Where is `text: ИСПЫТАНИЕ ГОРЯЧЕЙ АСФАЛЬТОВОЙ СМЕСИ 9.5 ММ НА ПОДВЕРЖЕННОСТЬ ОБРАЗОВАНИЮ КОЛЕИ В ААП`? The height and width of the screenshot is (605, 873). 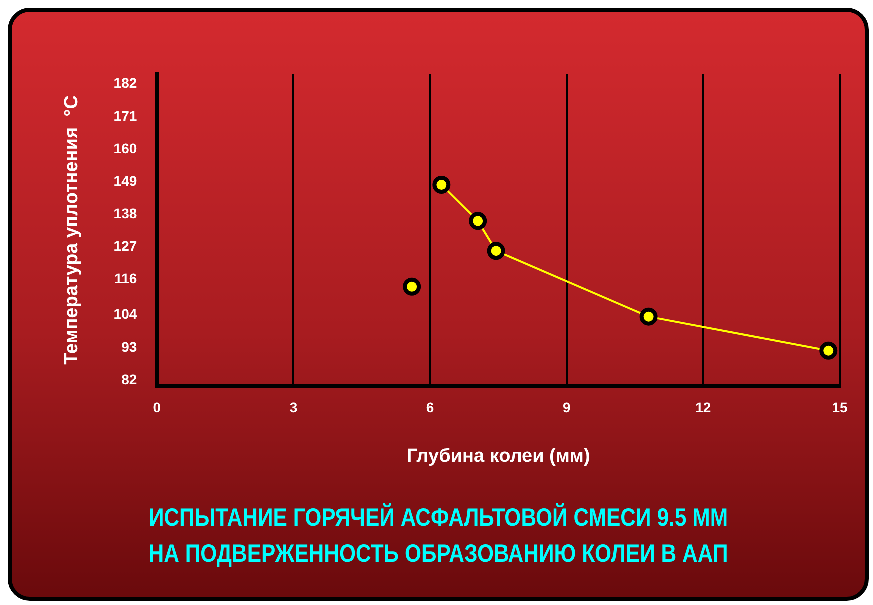 text: ИСПЫТАНИЕ ГОРЯЧЕЙ АСФАЛЬТОВОЙ СМЕСИ 9.5 ММ НА ПОДВЕРЖЕННОСТЬ ОБРАЗОВАНИЮ КОЛЕИ В ААП is located at coordinates (439, 536).